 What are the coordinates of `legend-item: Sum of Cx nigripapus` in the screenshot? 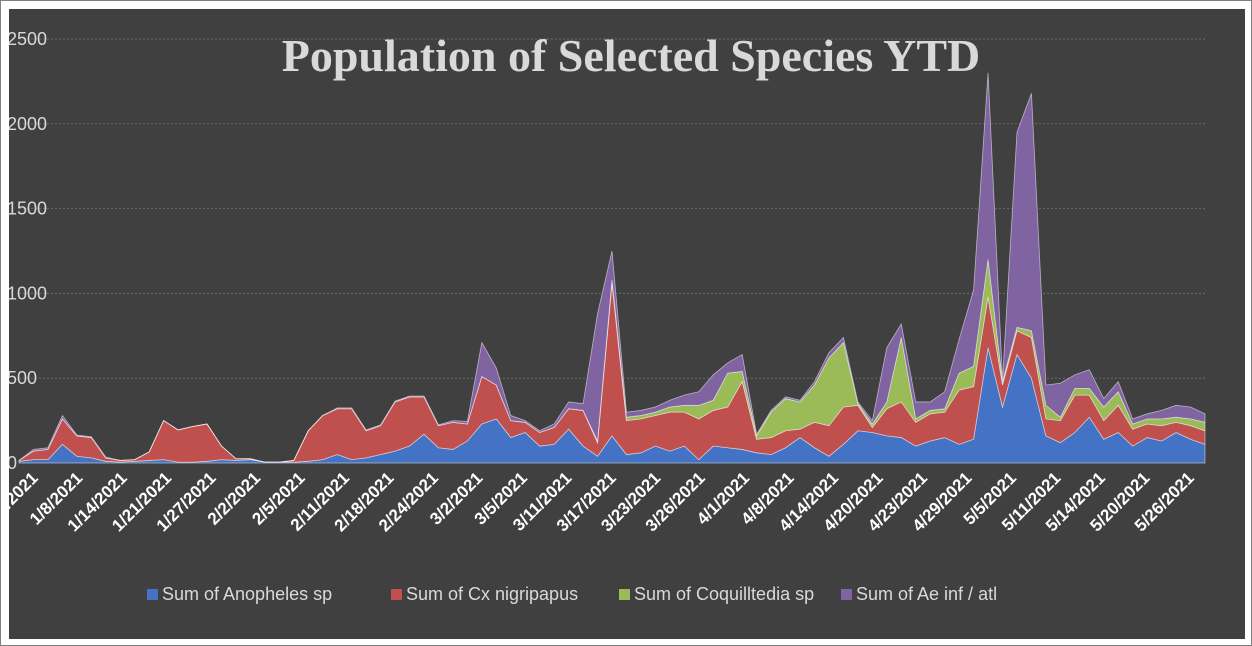 It's located at (484, 594).